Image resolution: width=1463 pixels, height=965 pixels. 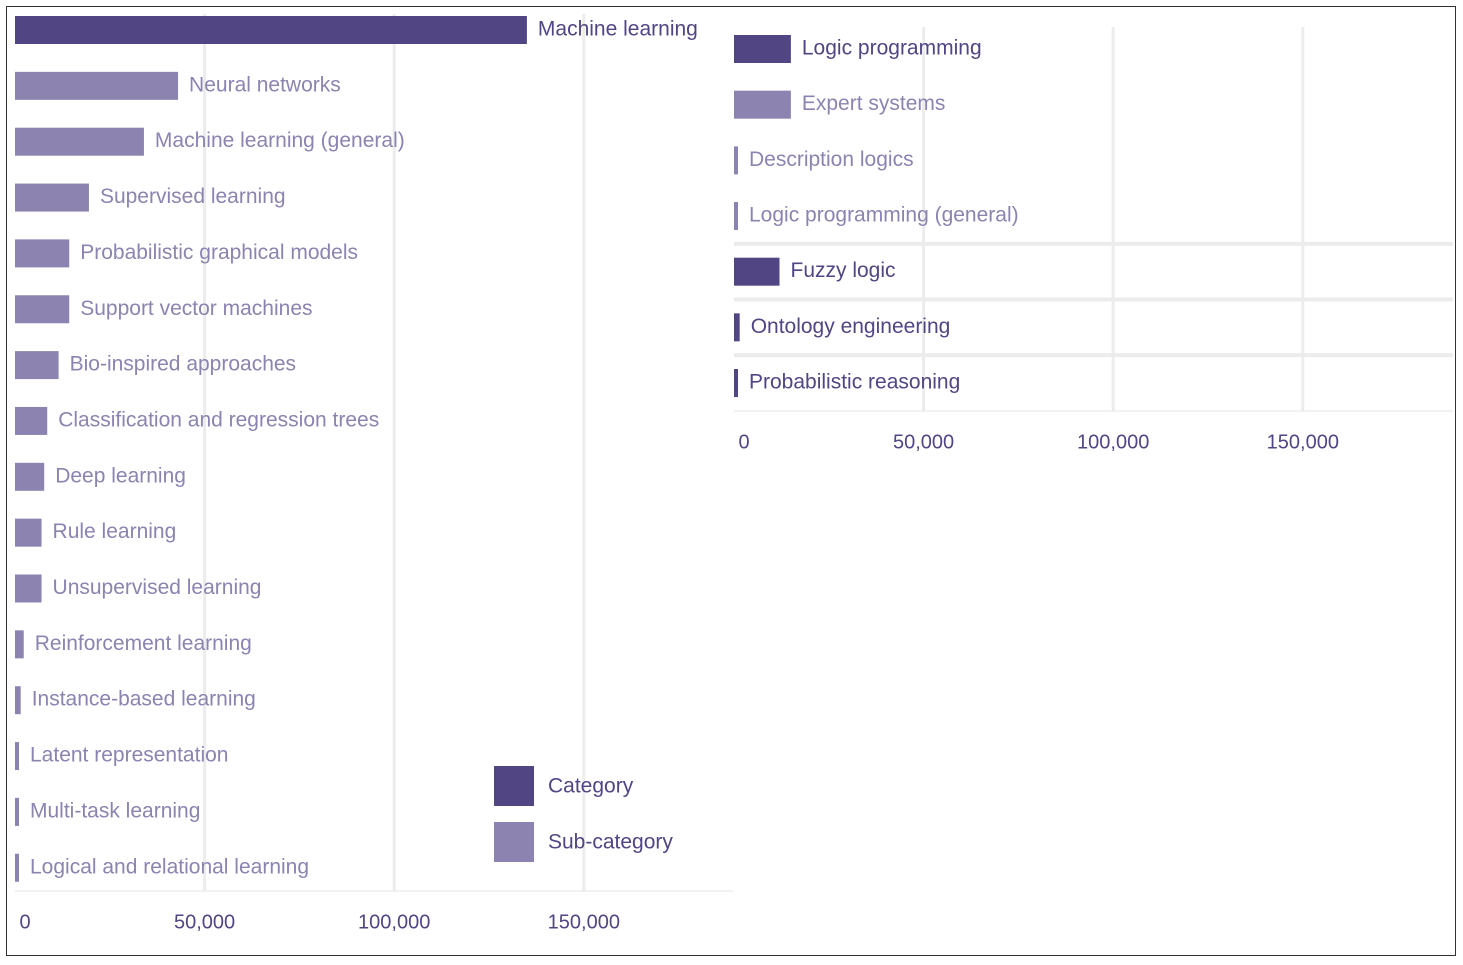 What do you see at coordinates (193, 196) in the screenshot?
I see `bar-label: Supervised learning` at bounding box center [193, 196].